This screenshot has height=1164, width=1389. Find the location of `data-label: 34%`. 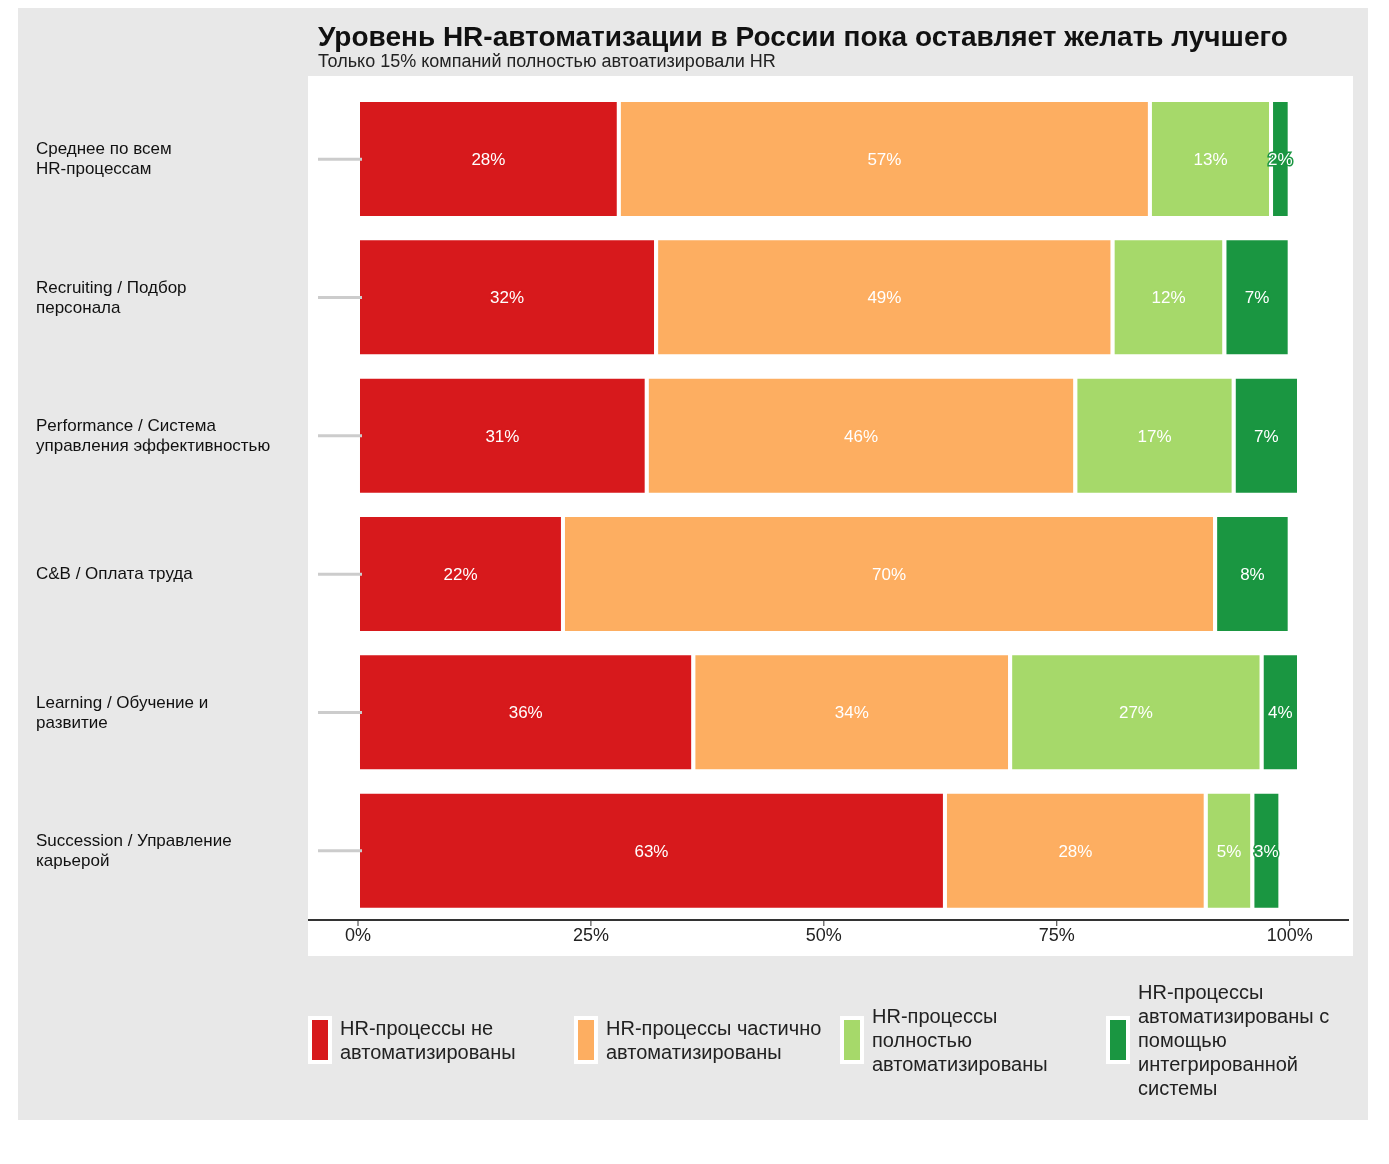

data-label: 34% is located at coordinates (851, 713).